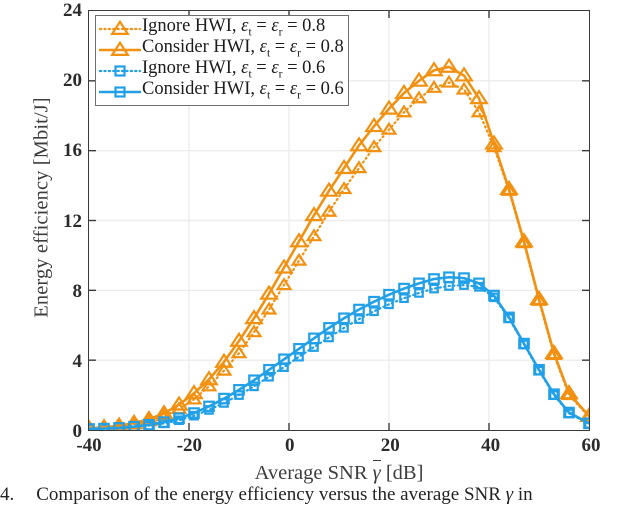 This screenshot has width=618, height=512. Describe the element at coordinates (7, 494) in the screenshot. I see `caption-number: 4.` at that location.